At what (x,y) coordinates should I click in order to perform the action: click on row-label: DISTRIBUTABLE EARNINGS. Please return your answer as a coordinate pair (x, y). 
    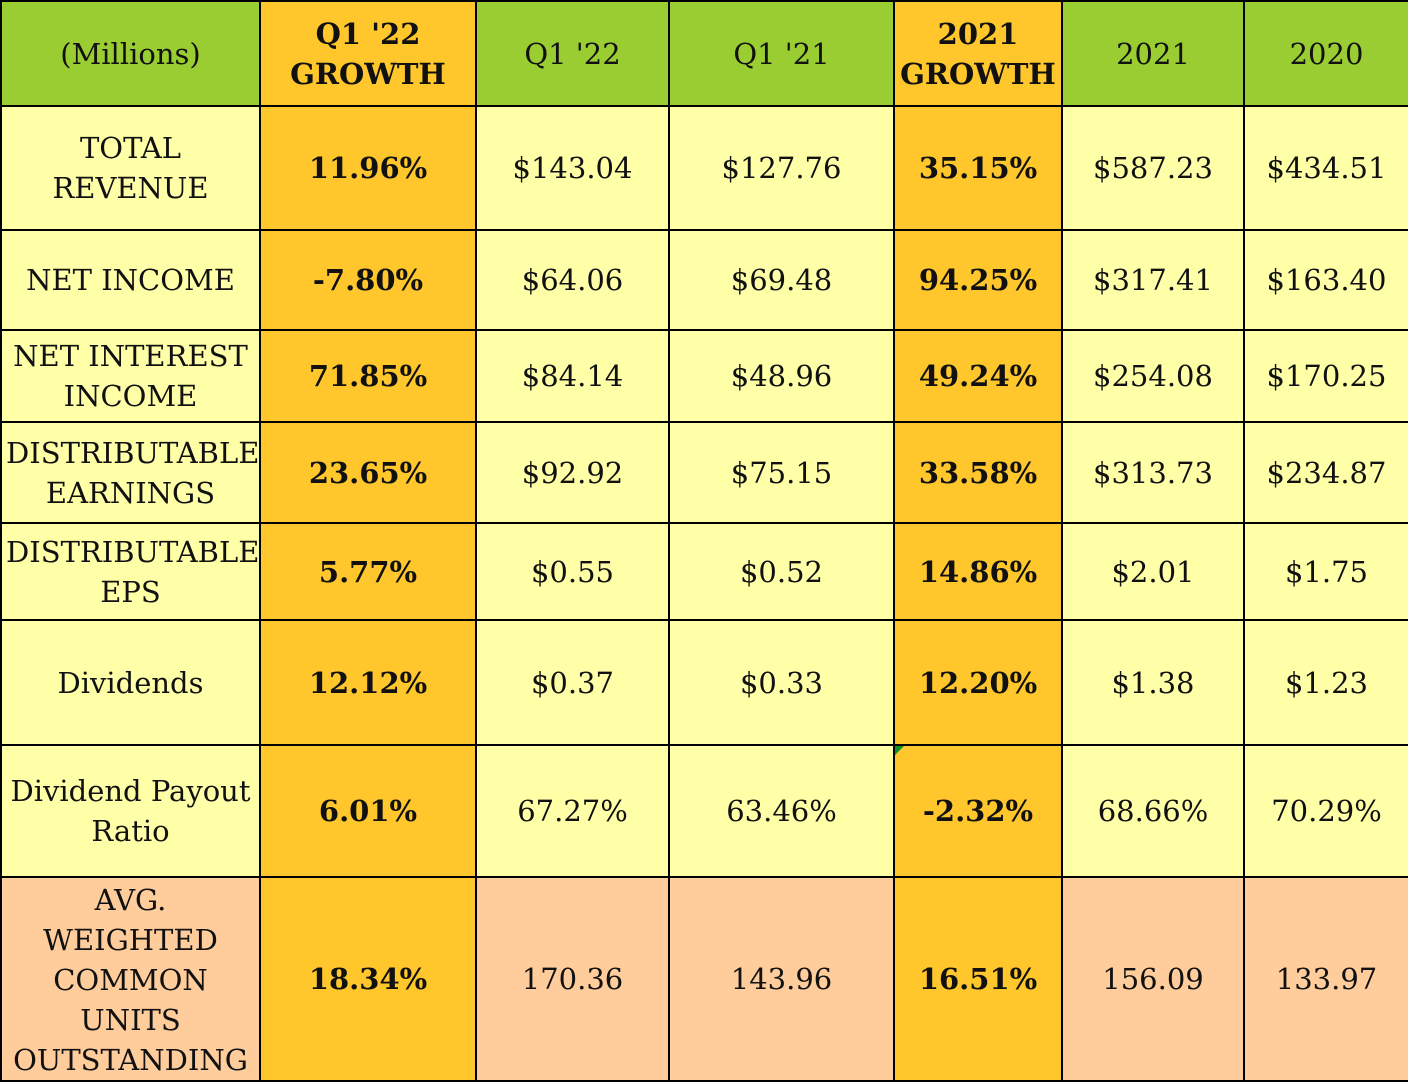
    Looking at the image, I should click on (130, 472).